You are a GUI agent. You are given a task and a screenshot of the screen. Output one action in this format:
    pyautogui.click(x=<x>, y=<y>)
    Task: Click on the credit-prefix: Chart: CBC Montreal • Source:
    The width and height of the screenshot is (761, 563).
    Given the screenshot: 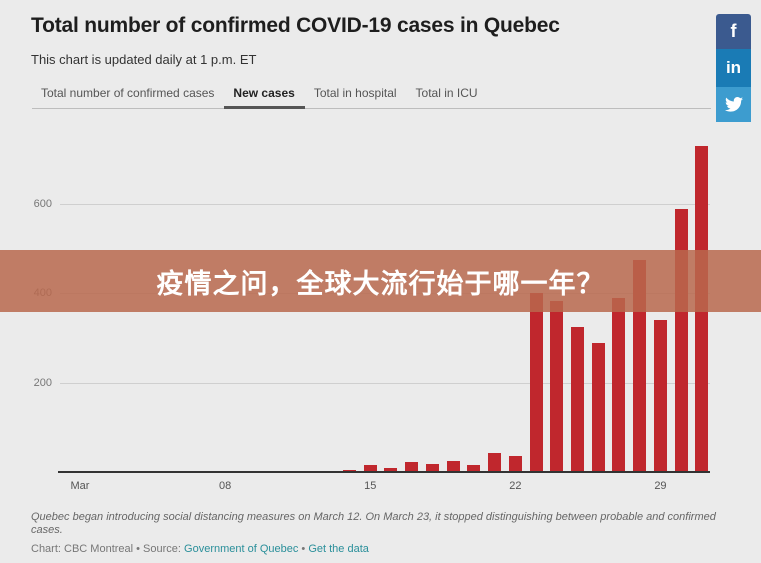 What is the action you would take?
    pyautogui.click(x=108, y=549)
    